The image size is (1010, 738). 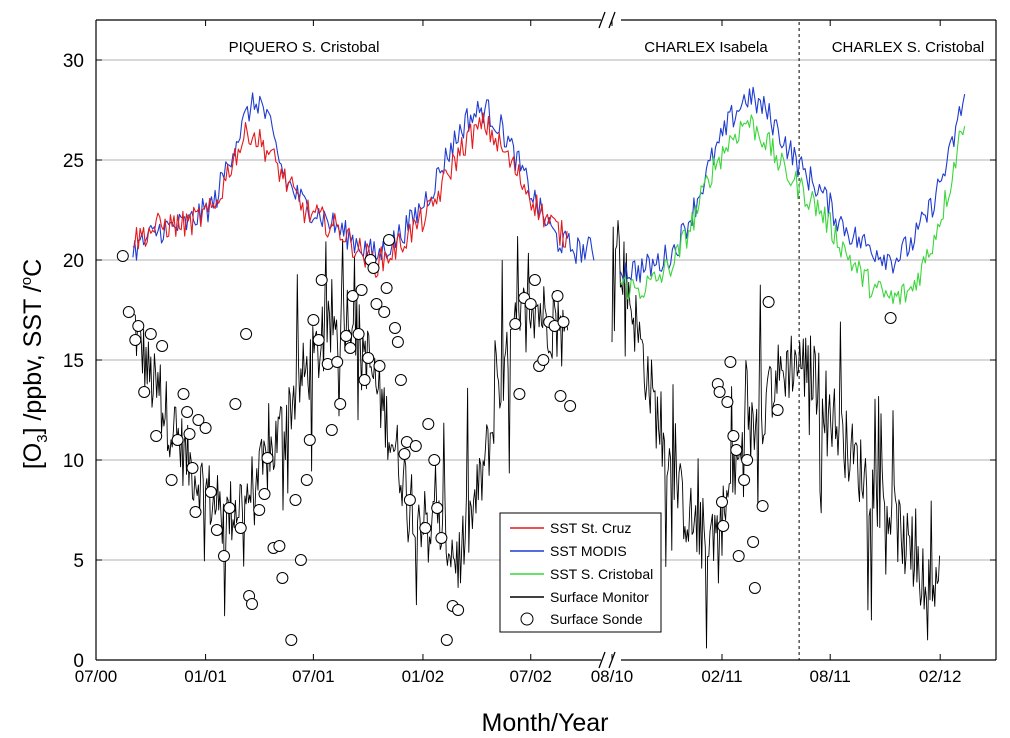 I want to click on legend-label-sst-s-cristobal: SST S. Cristobal, so click(x=601, y=574).